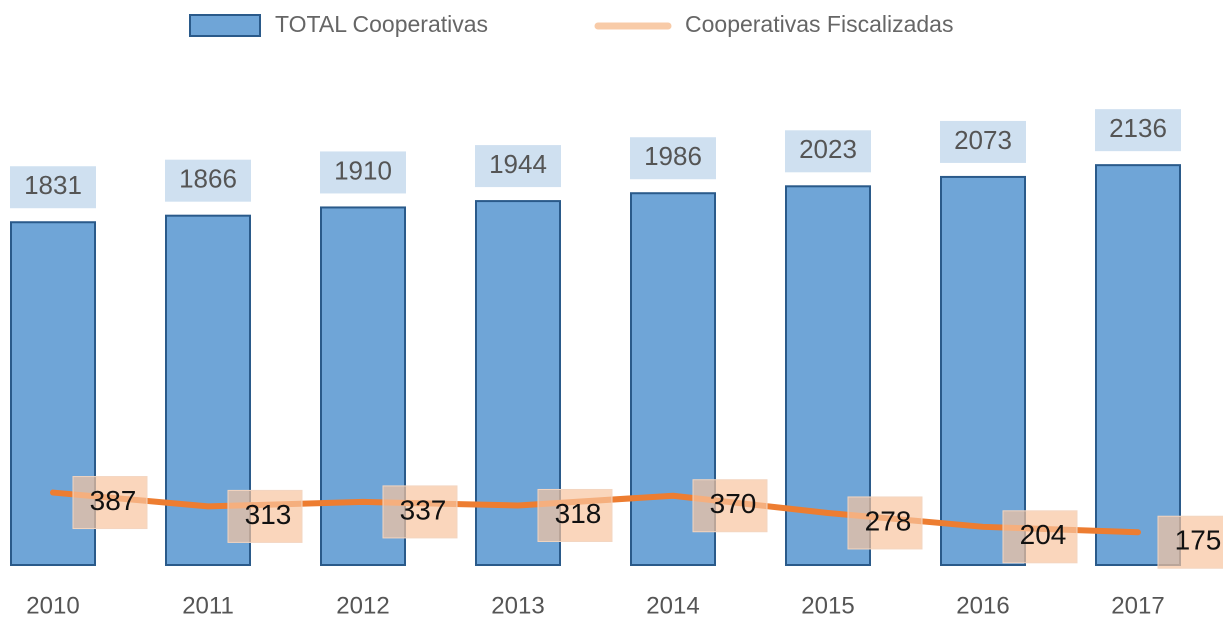 The image size is (1223, 619). What do you see at coordinates (53, 185) in the screenshot?
I see `data-label: 1831` at bounding box center [53, 185].